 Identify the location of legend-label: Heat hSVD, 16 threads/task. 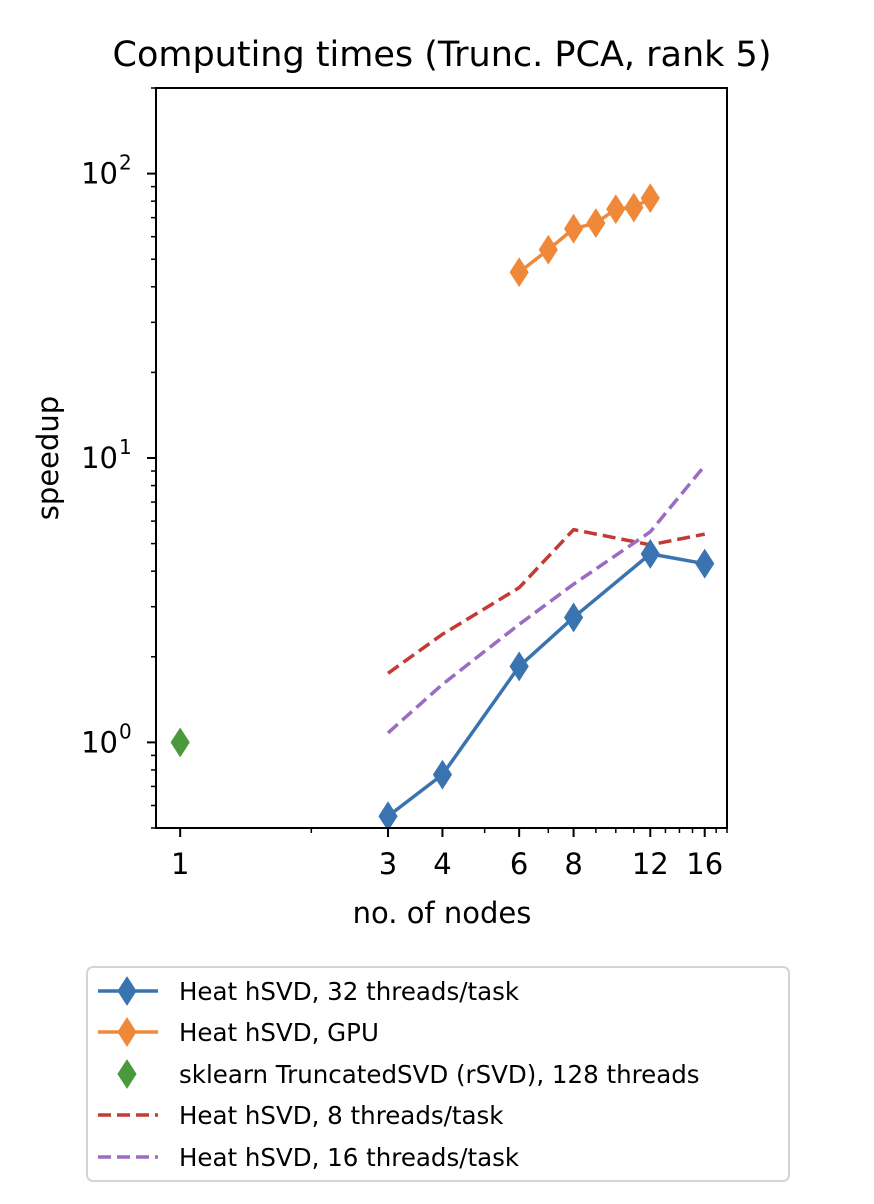
(349, 1157).